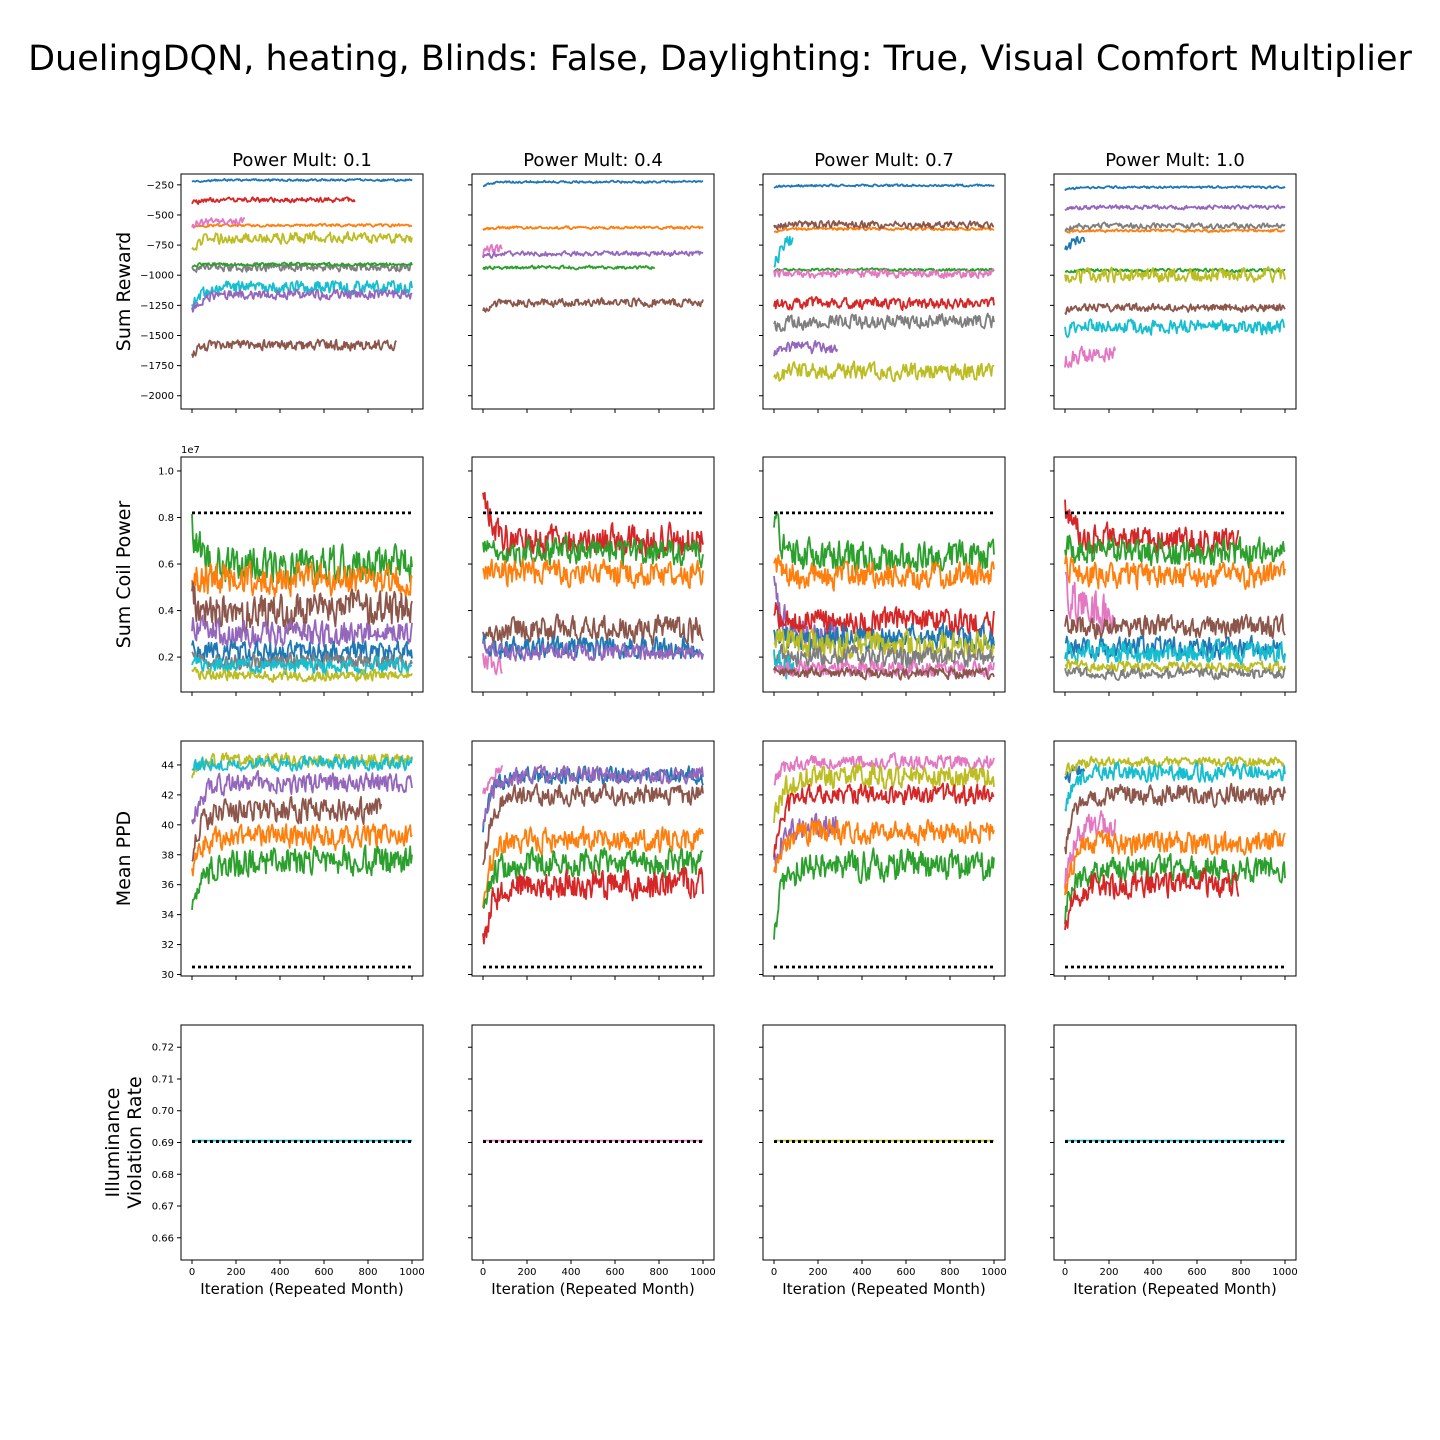 The height and width of the screenshot is (1440, 1440). What do you see at coordinates (166, 471) in the screenshot?
I see `y-tick-label: 1.0` at bounding box center [166, 471].